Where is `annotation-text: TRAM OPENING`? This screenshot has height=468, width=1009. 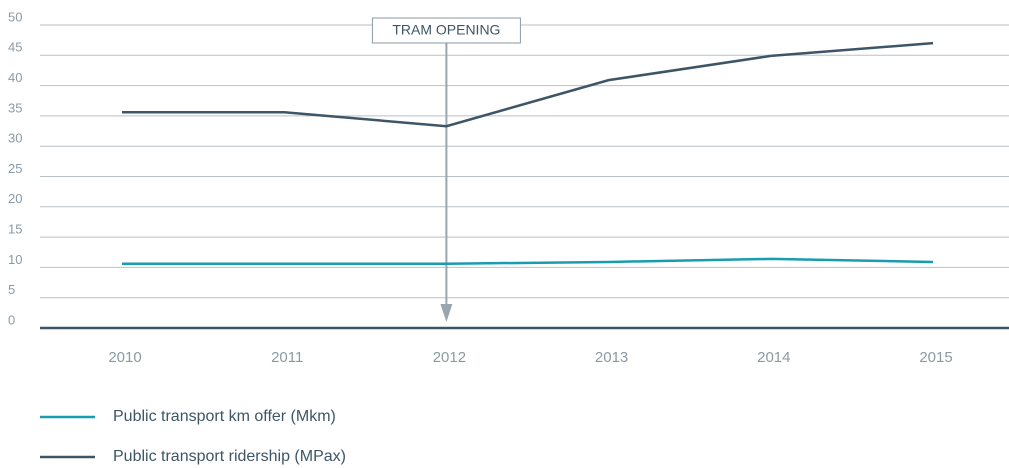
annotation-text: TRAM OPENING is located at coordinates (446, 30).